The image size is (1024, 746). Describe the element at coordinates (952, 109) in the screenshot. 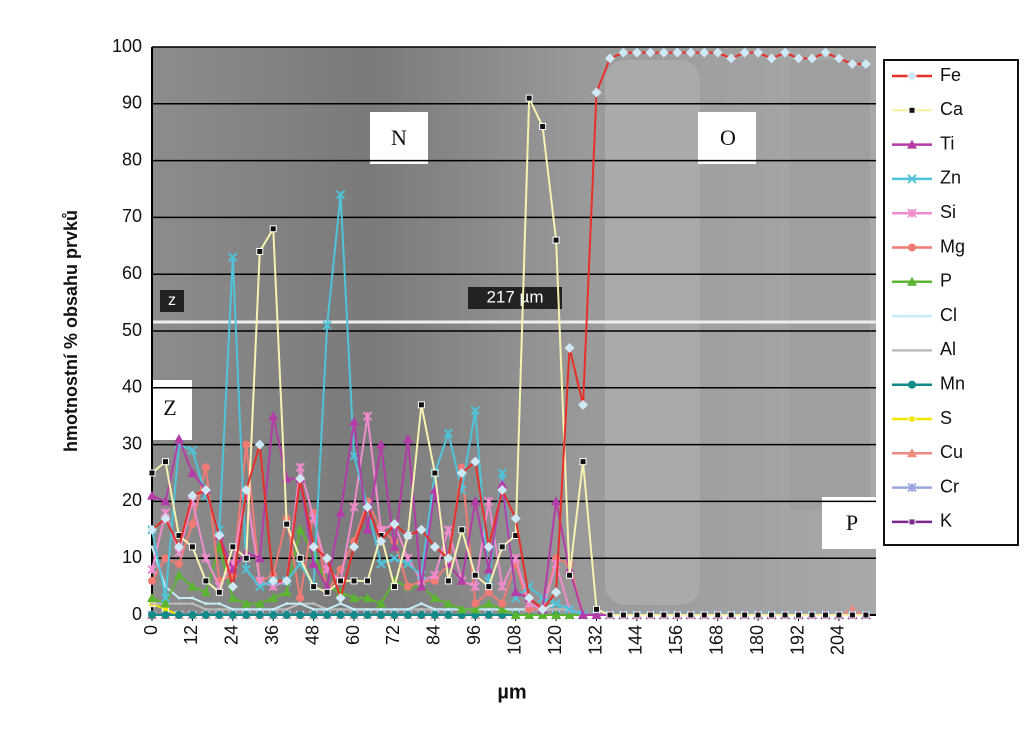

I see `legend-label: Ca` at that location.